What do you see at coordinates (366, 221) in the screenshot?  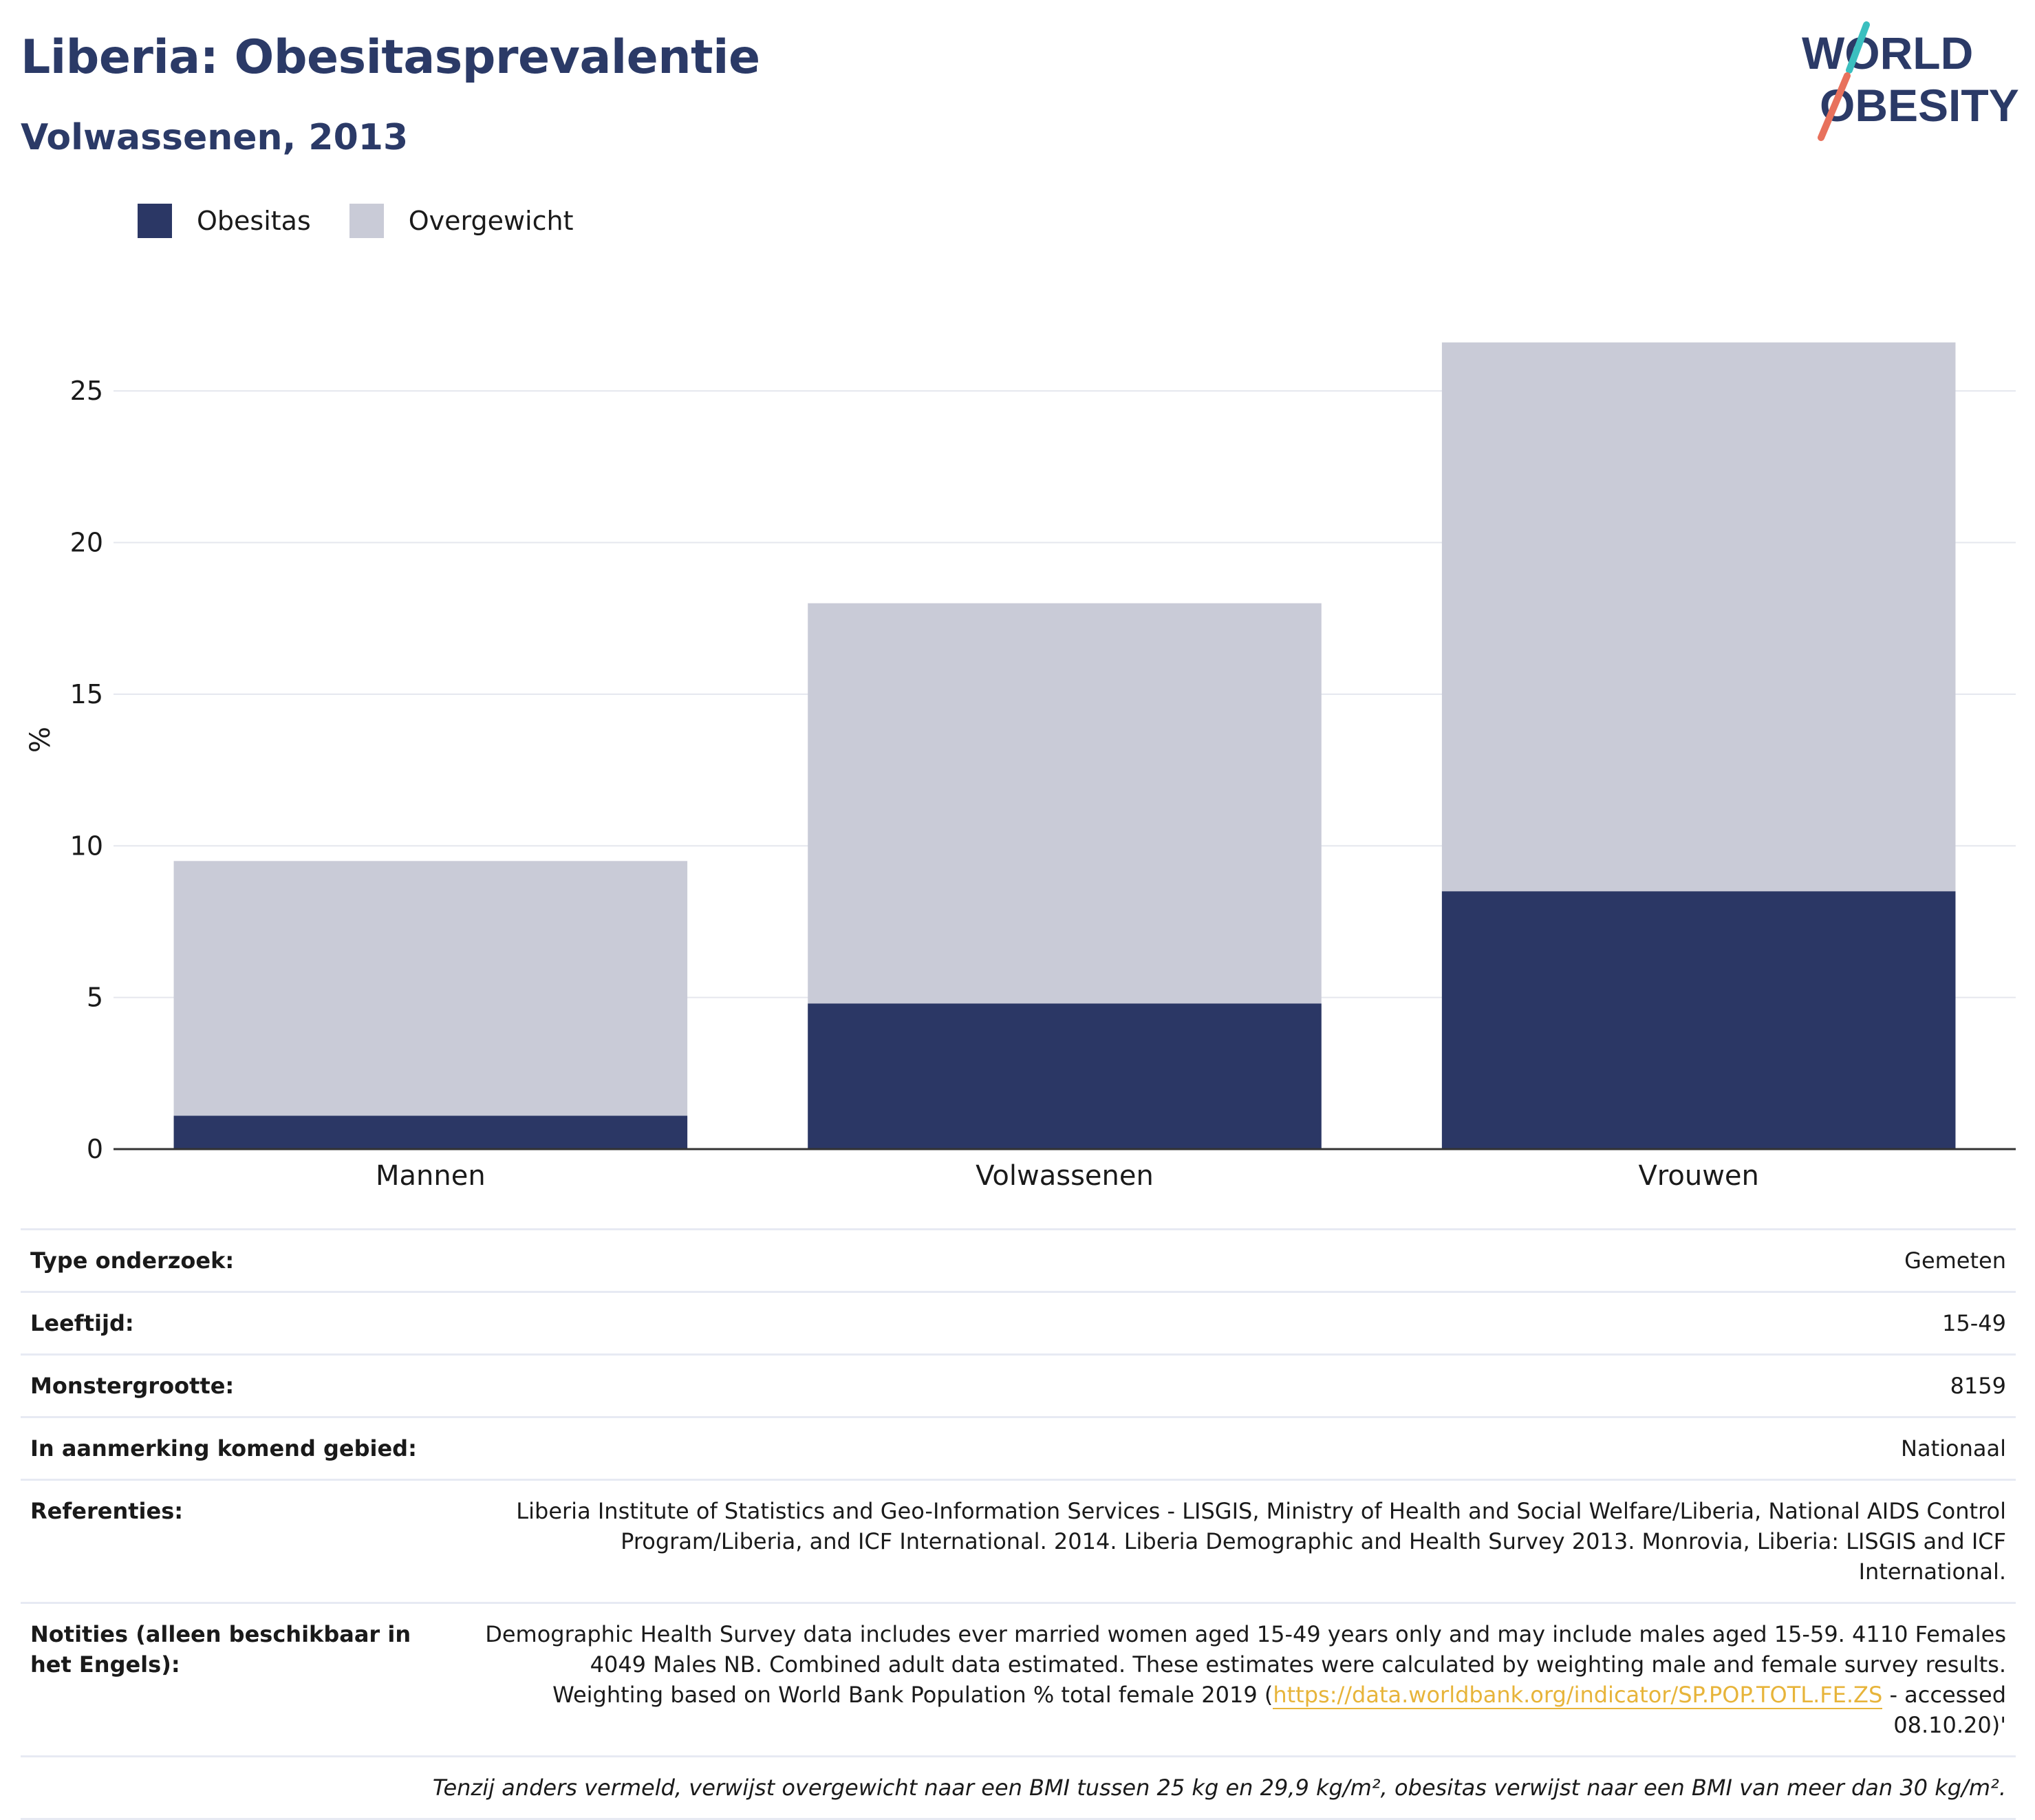 I see `legend-swatch-overweight` at bounding box center [366, 221].